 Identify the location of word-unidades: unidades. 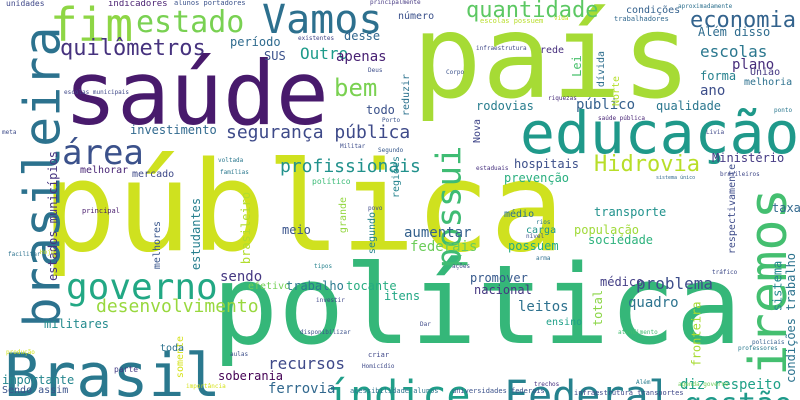
(25, 4).